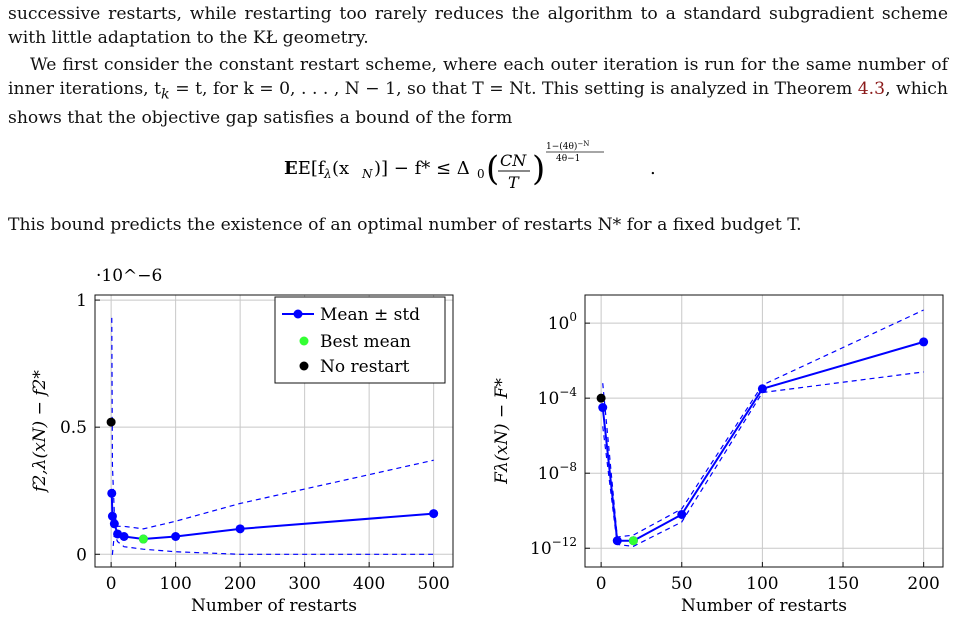 Image resolution: width=955 pixels, height=617 pixels. Describe the element at coordinates (553, 547) in the screenshot. I see `y-tick-label: 10⁻¹²` at that location.